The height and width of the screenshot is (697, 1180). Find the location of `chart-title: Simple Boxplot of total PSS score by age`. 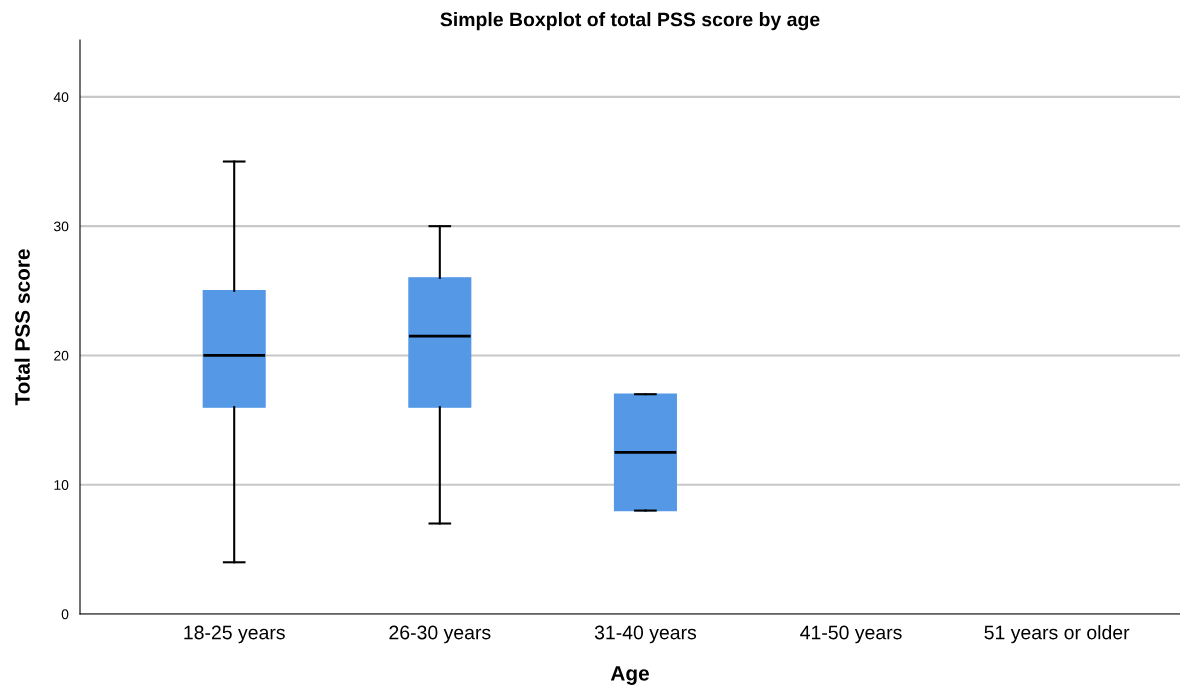

chart-title: Simple Boxplot of total PSS score by age is located at coordinates (630, 21).